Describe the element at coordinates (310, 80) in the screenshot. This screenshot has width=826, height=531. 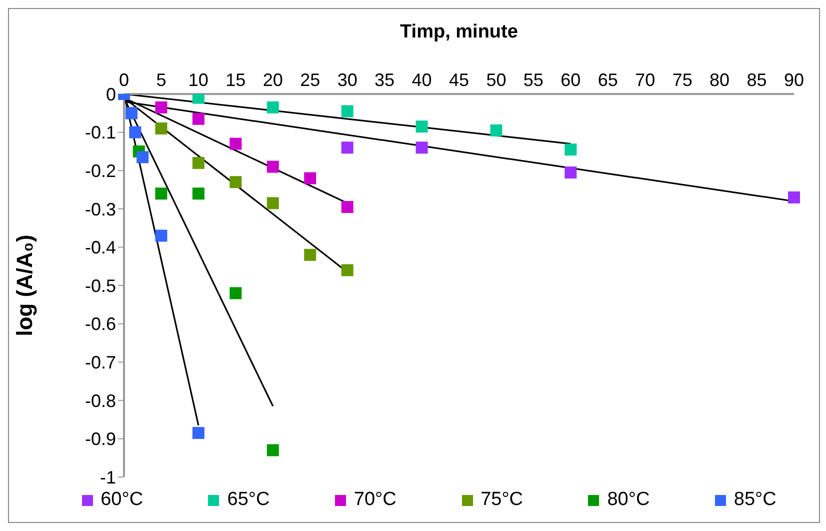
I see `x-tick-label: 25` at that location.